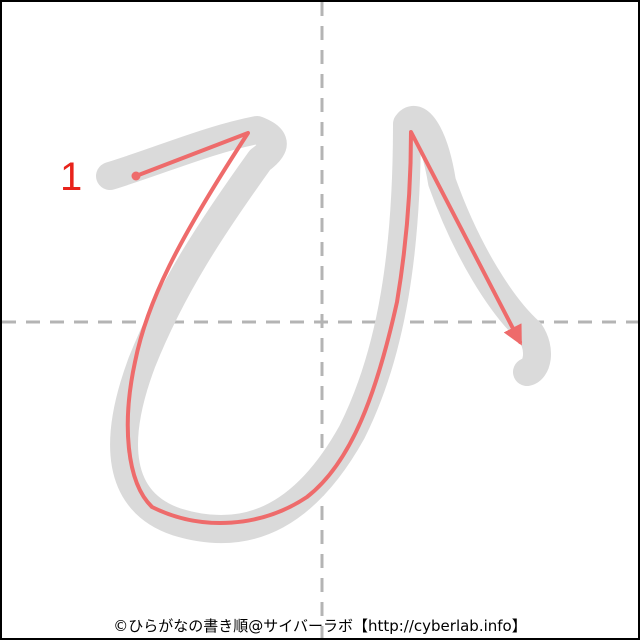 The image size is (640, 640). I want to click on stroke-1-start-dot, so click(136, 176).